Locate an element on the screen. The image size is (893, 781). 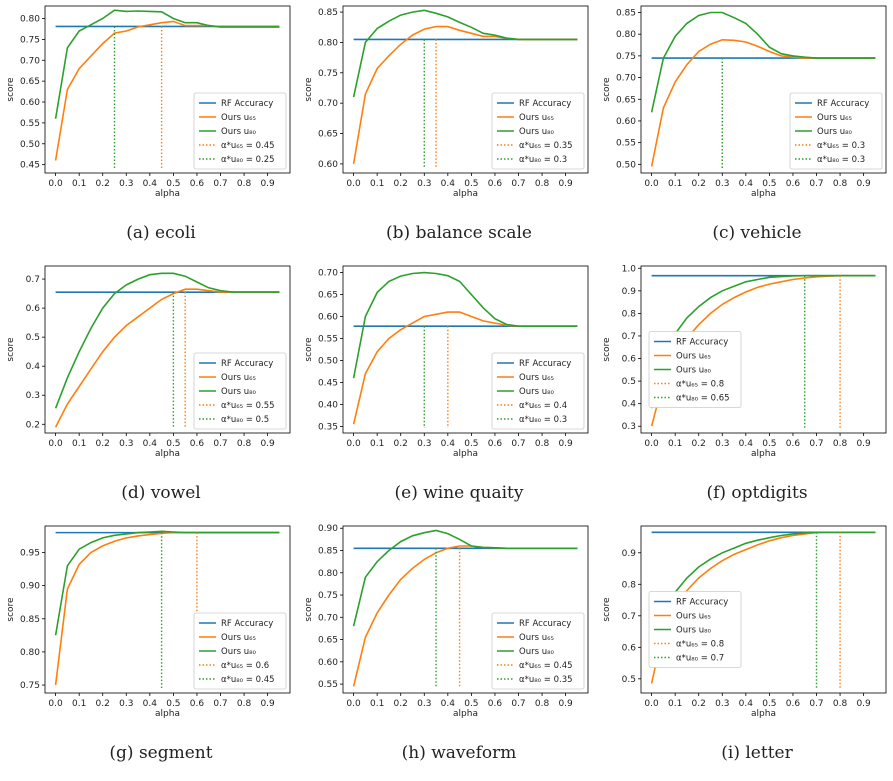
legend-label: α*u₈₀ = 0.65 is located at coordinates (703, 399).